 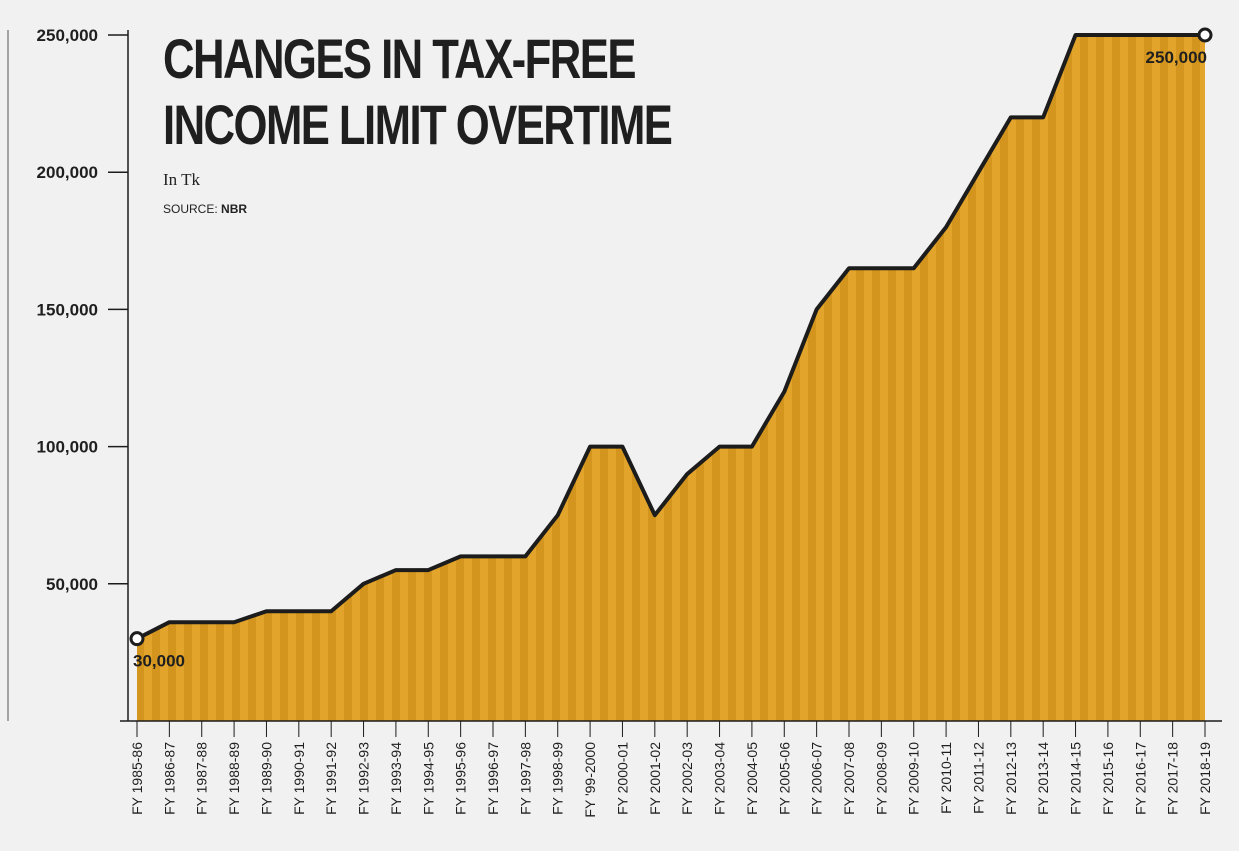 What do you see at coordinates (67, 447) in the screenshot?
I see `y-tick-label: 100,000` at bounding box center [67, 447].